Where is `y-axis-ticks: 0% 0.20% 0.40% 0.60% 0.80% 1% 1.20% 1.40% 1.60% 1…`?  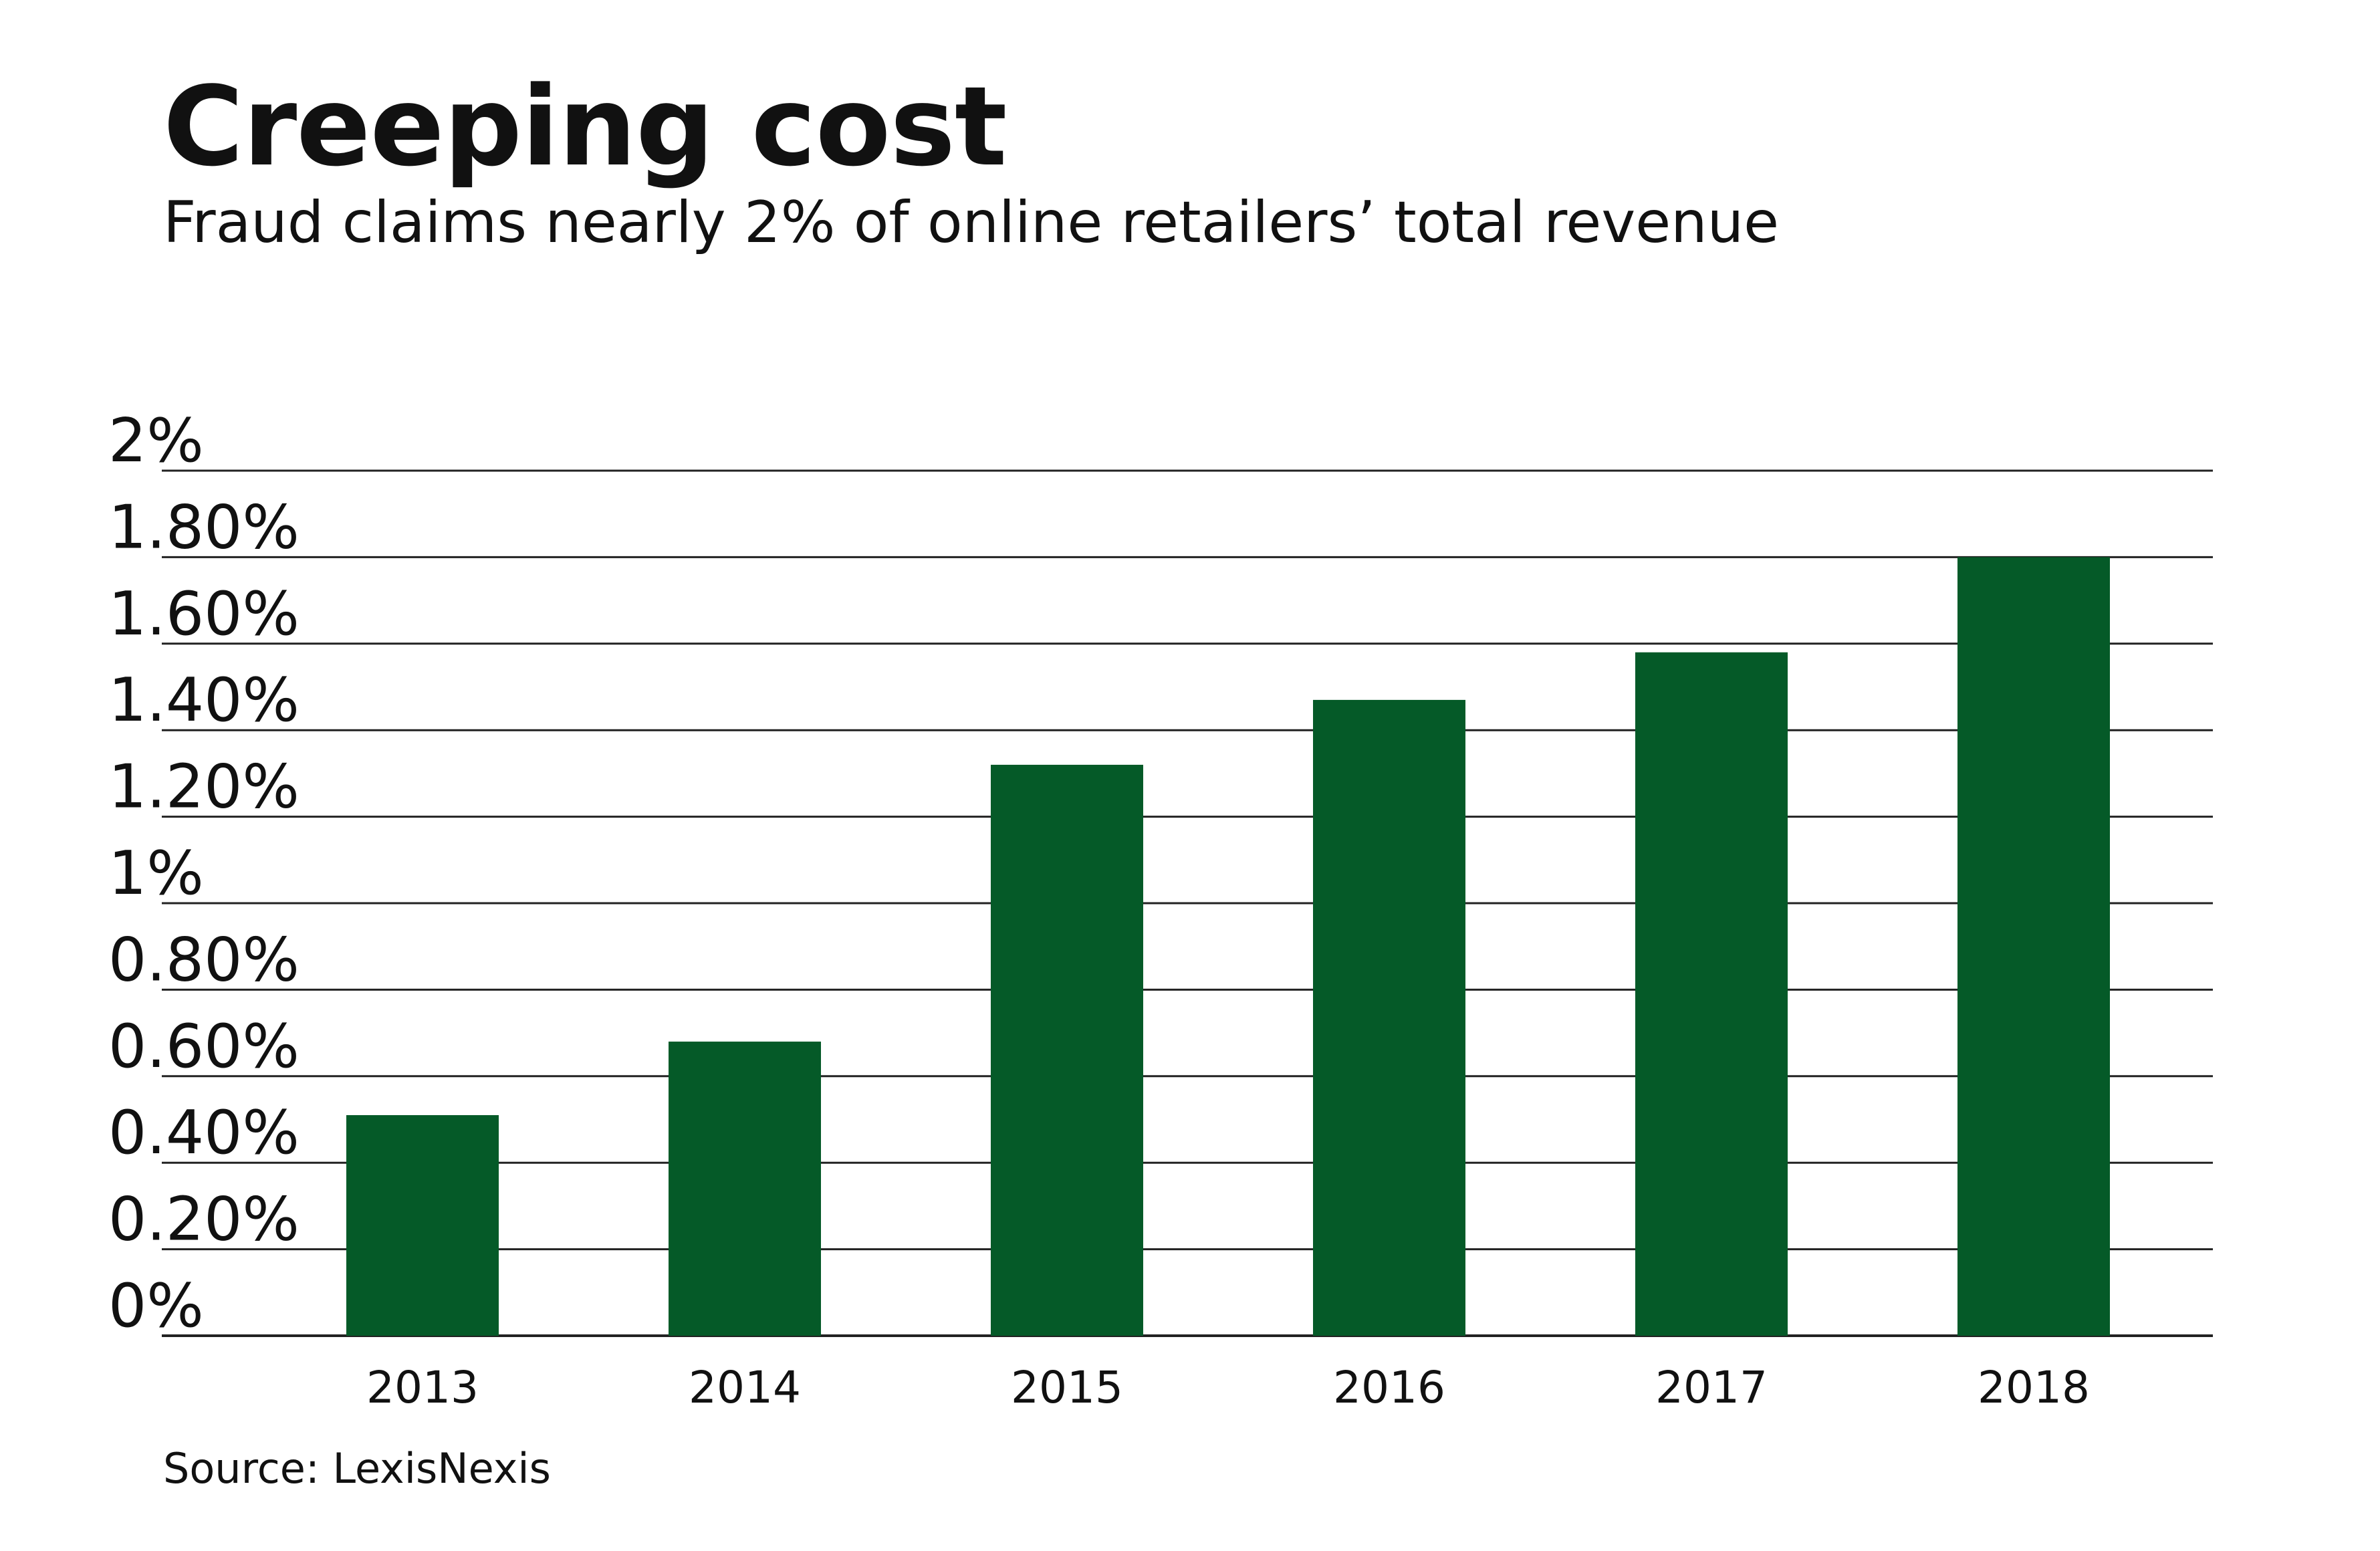
y-axis-ticks: 0% 0.20% 0.40% 0.60% 0.80% 1% 1.20% 1.40% 1.60% 1… is located at coordinates (204, 873).